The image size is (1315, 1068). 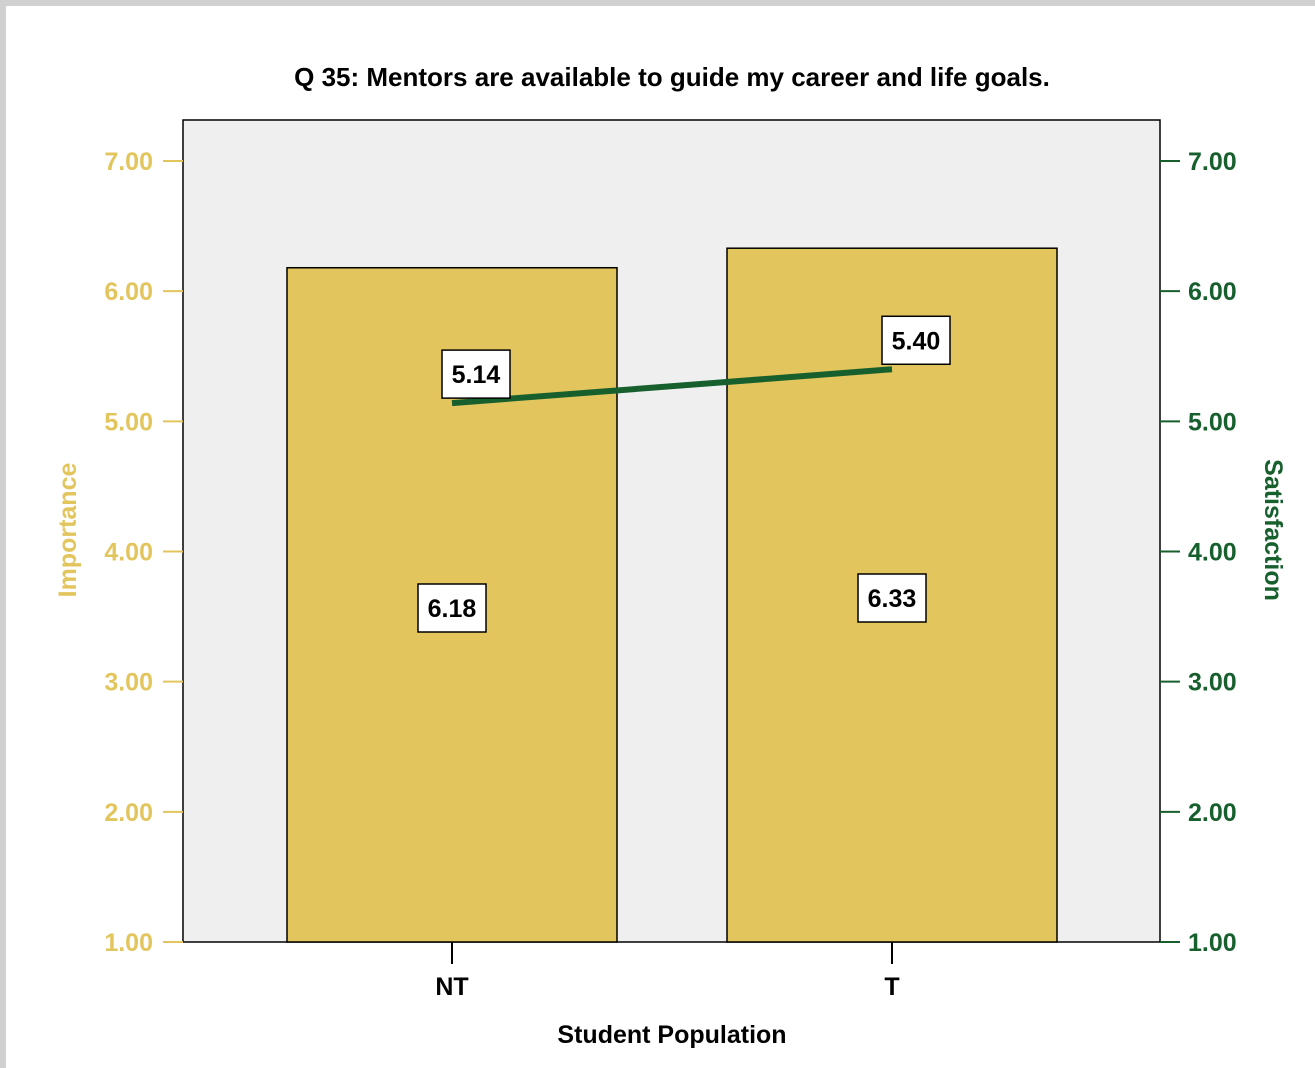 What do you see at coordinates (128, 813) in the screenshot?
I see `left-tick-label: 2.00` at bounding box center [128, 813].